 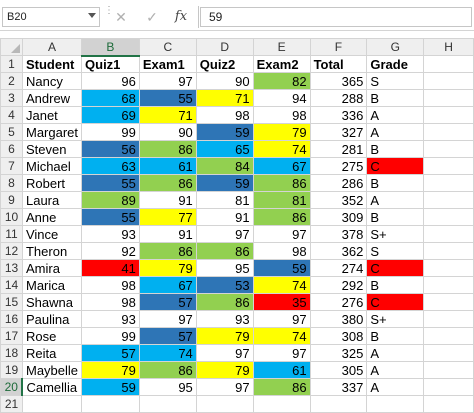 I want to click on cell: 276, so click(x=338, y=302).